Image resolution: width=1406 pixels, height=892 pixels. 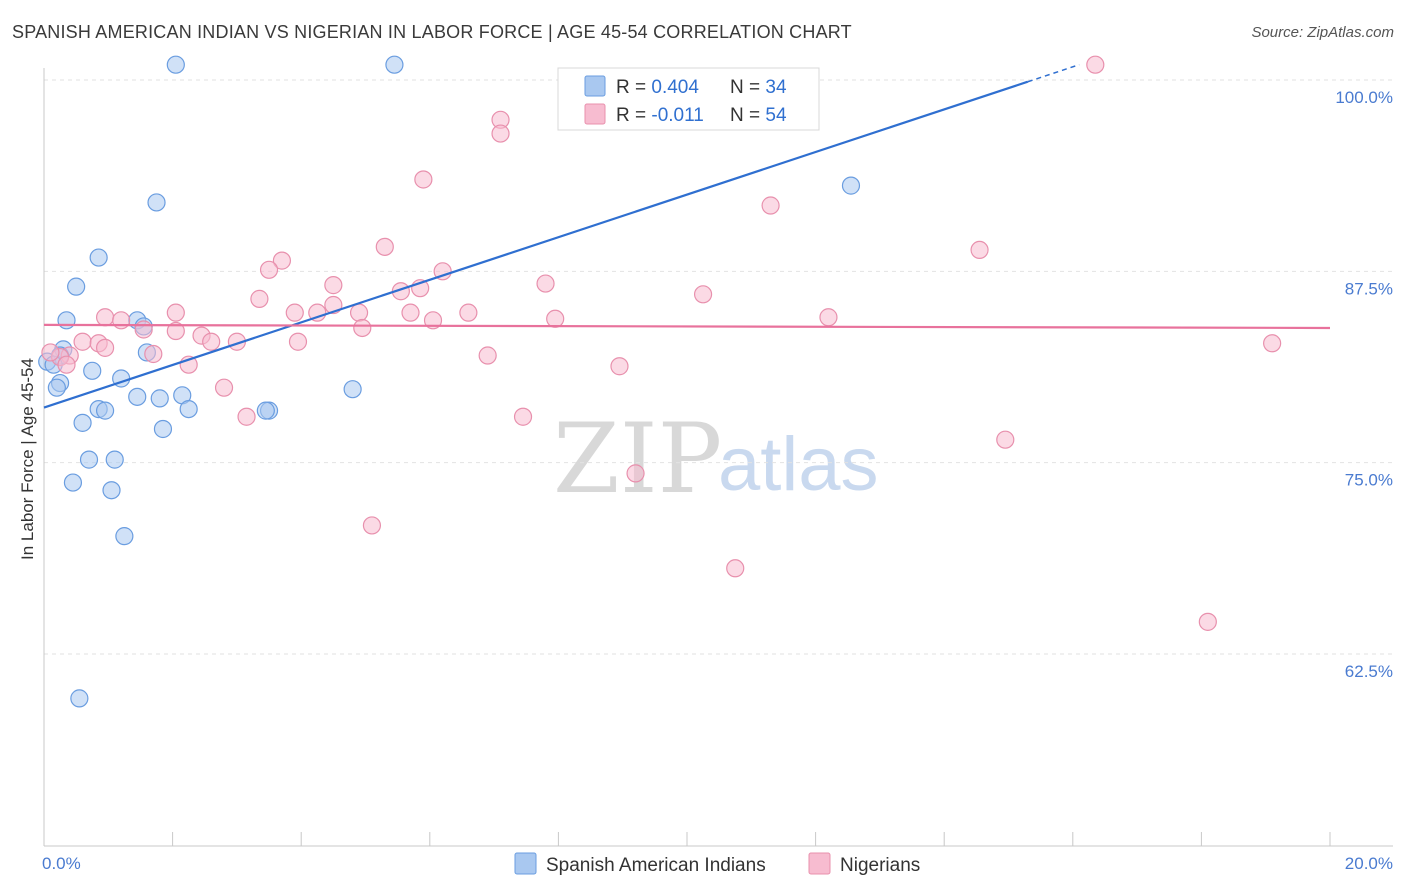 I want to click on legend-r-value-1: 0.404, so click(x=675, y=87).